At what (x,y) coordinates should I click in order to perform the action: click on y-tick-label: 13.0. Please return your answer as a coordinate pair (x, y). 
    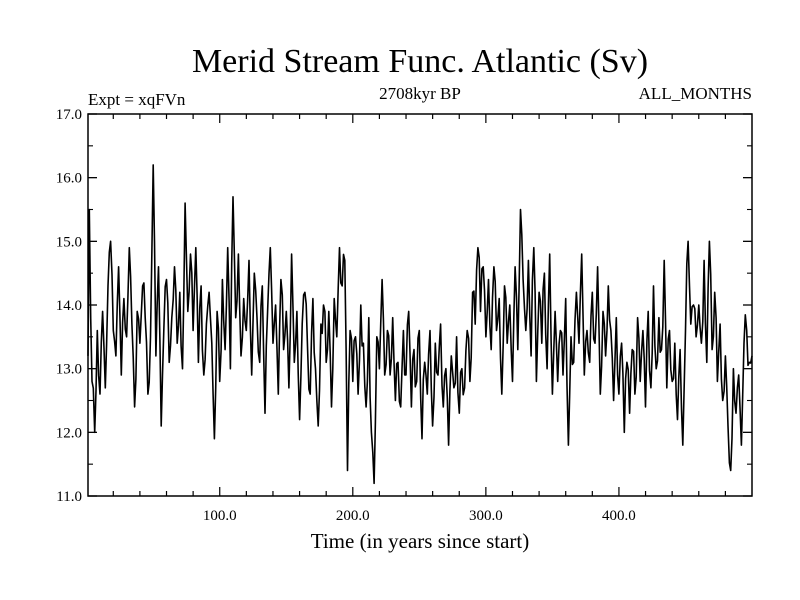
    Looking at the image, I should click on (69, 370).